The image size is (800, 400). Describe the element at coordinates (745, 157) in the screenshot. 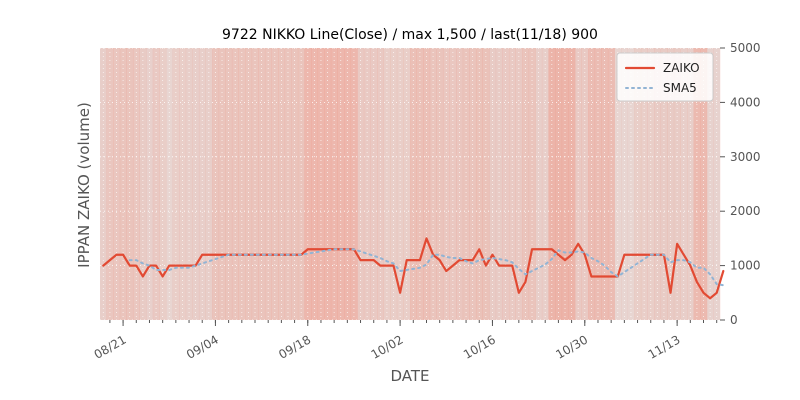

I see `y-tick-label: 3000` at that location.